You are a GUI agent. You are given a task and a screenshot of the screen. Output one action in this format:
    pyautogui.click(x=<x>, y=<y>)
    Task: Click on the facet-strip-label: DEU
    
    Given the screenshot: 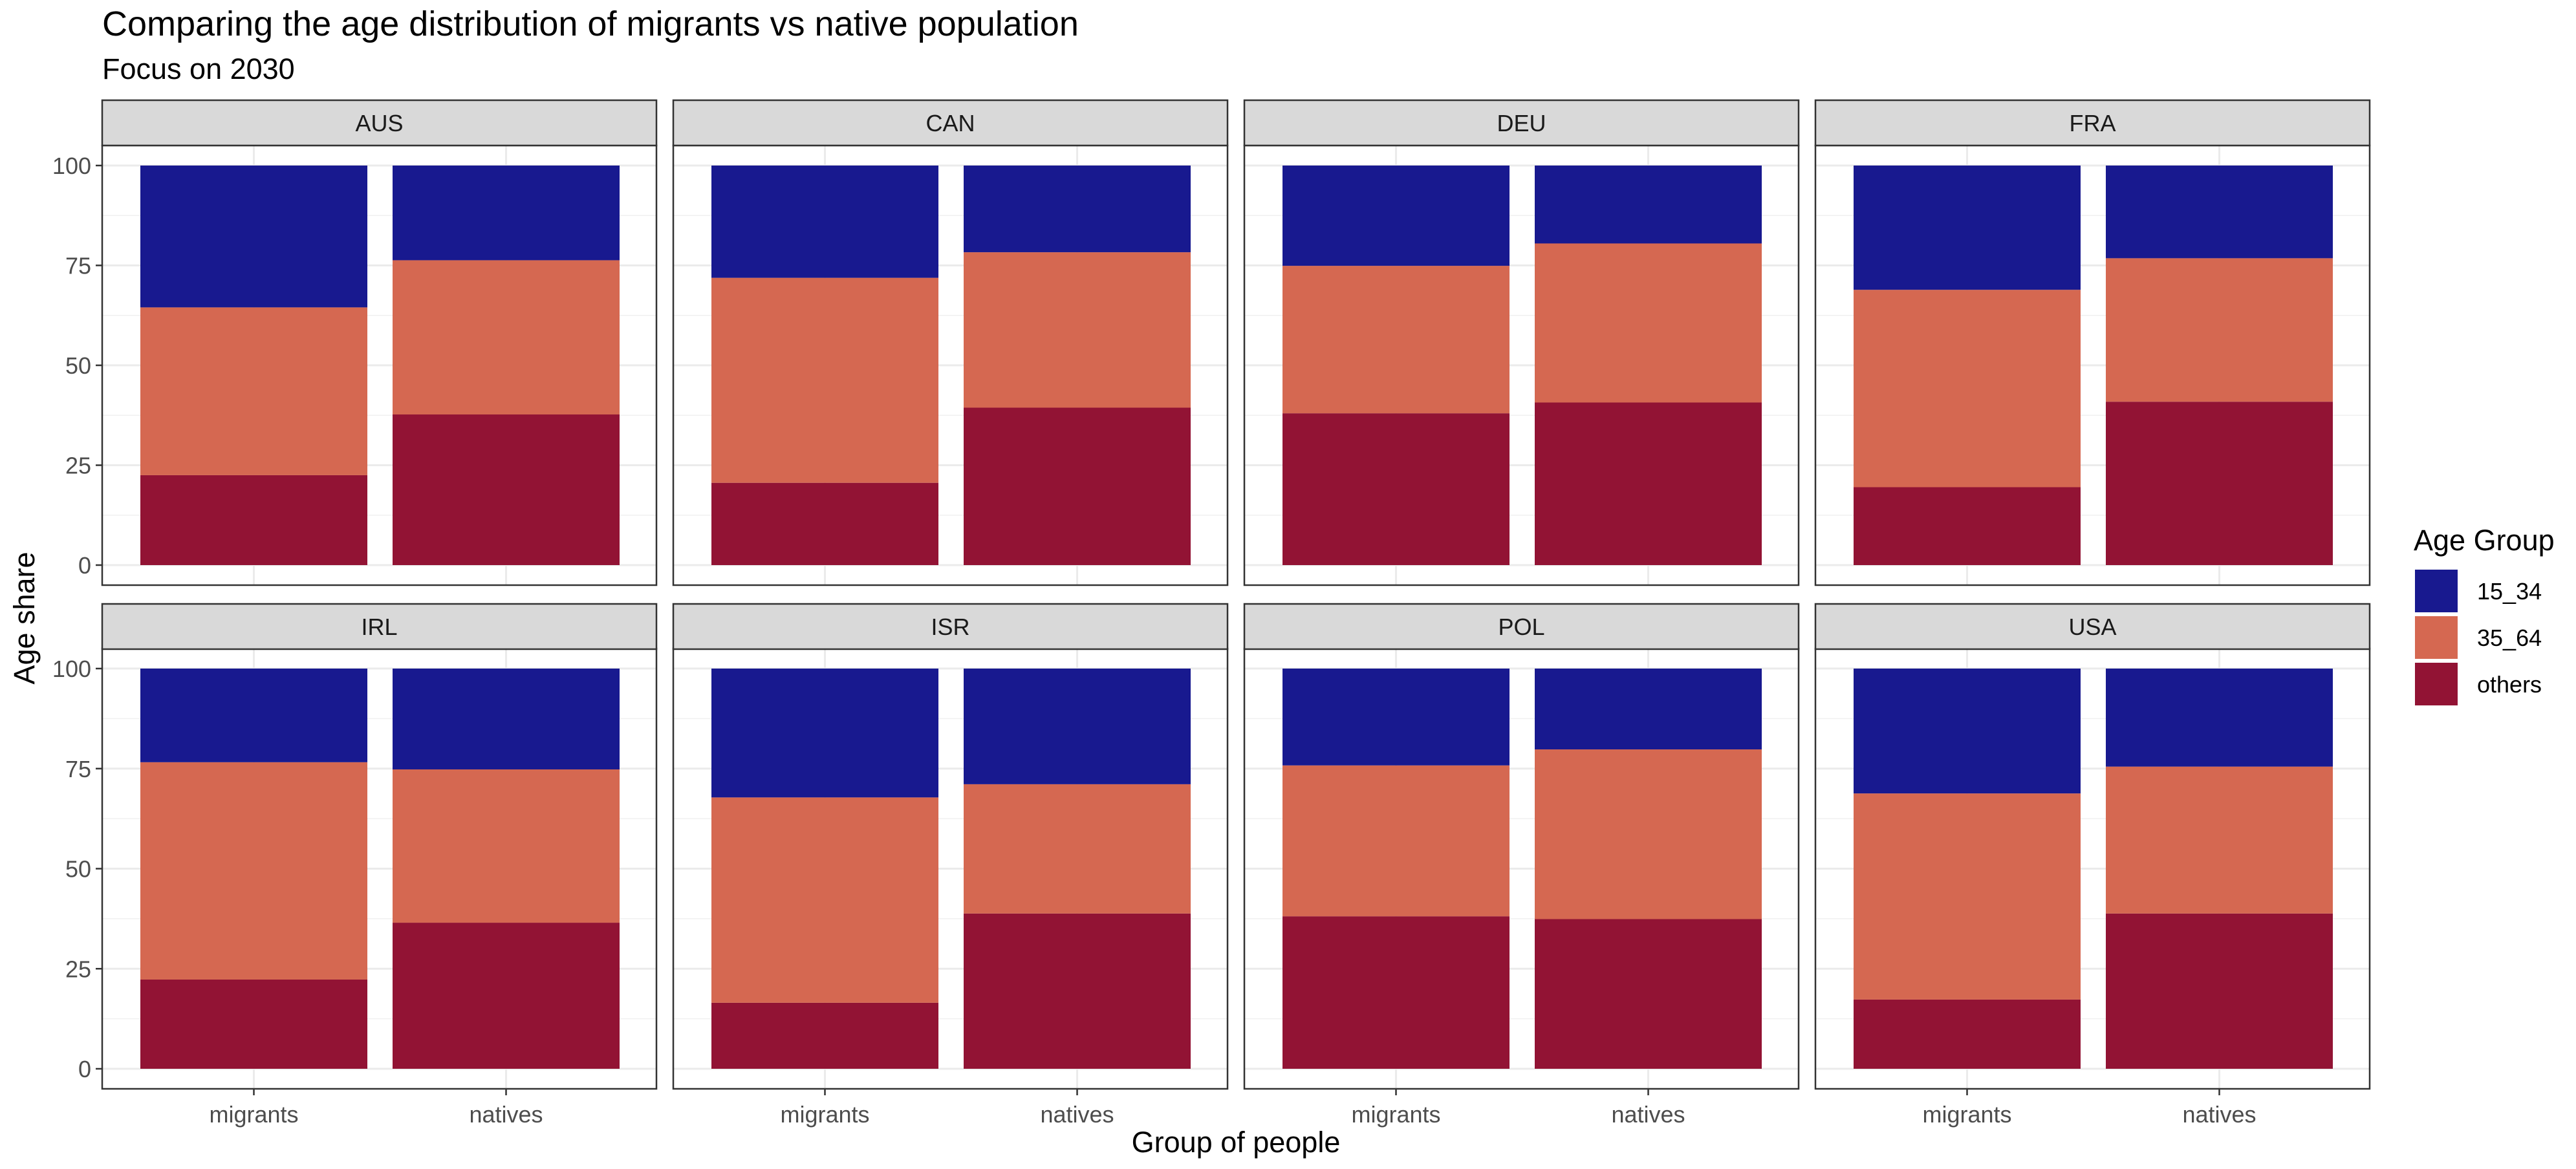 What is the action you would take?
    pyautogui.click(x=1522, y=123)
    